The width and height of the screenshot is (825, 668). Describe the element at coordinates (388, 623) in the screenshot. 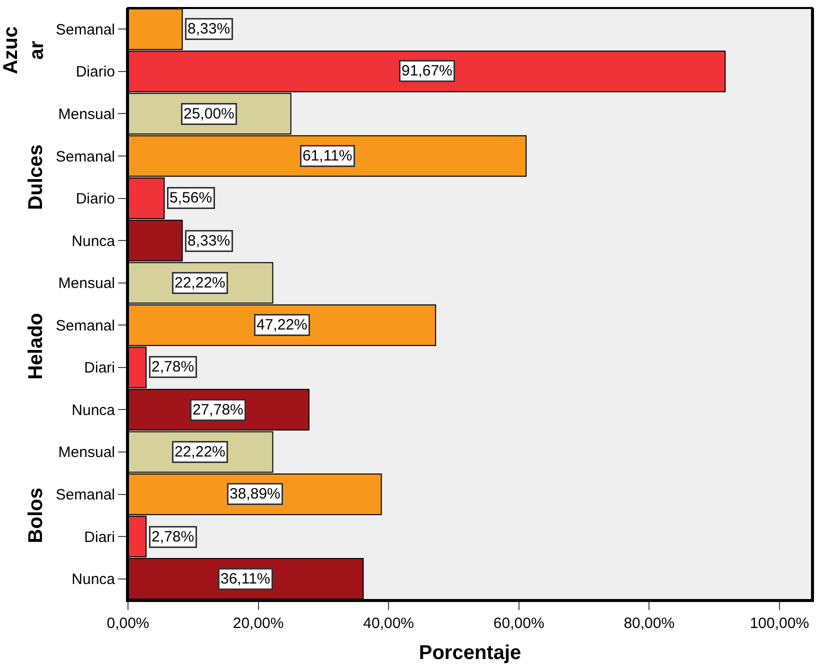

I see `x-tick-label: 40,00%` at that location.